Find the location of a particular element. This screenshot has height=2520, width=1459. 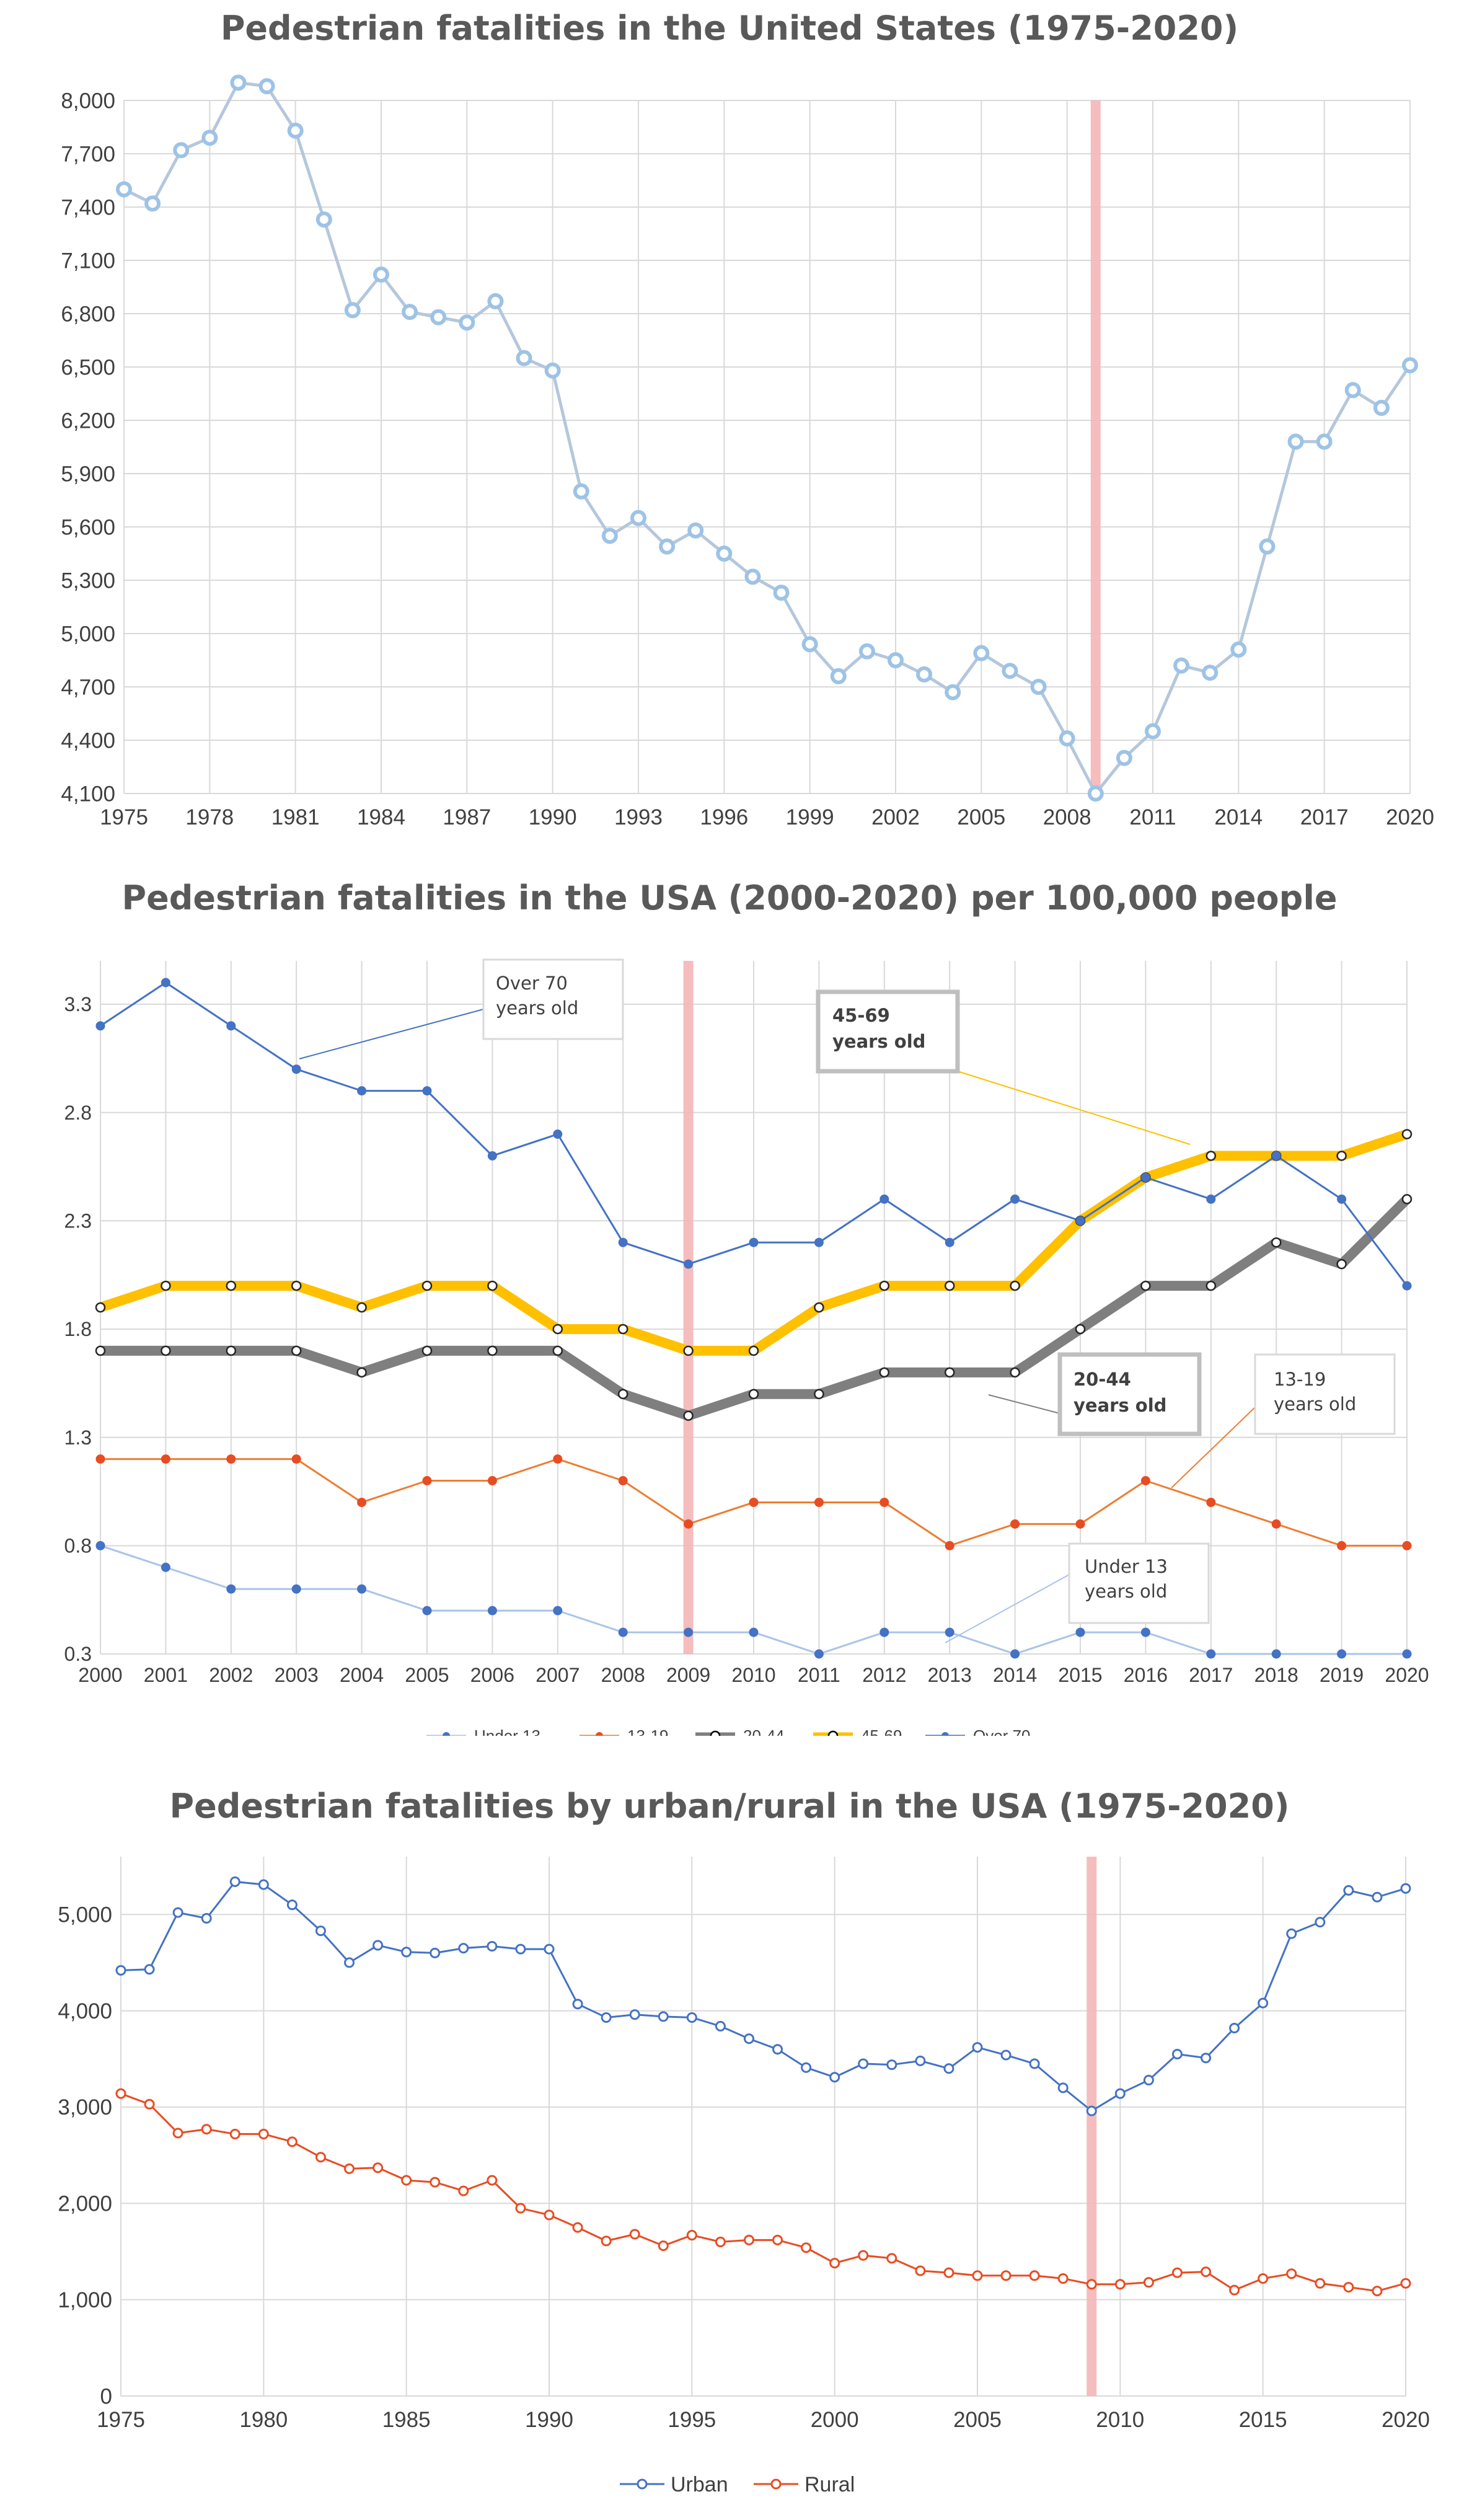

legend-item-under-13: Under 13 is located at coordinates (483, 1731).